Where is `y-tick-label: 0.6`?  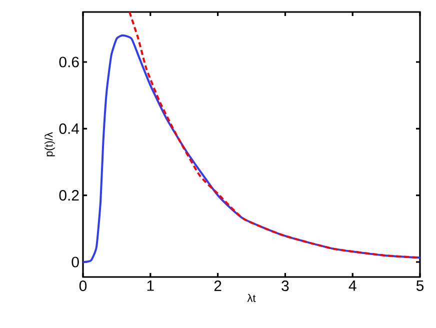 y-tick-label: 0.6 is located at coordinates (69, 62).